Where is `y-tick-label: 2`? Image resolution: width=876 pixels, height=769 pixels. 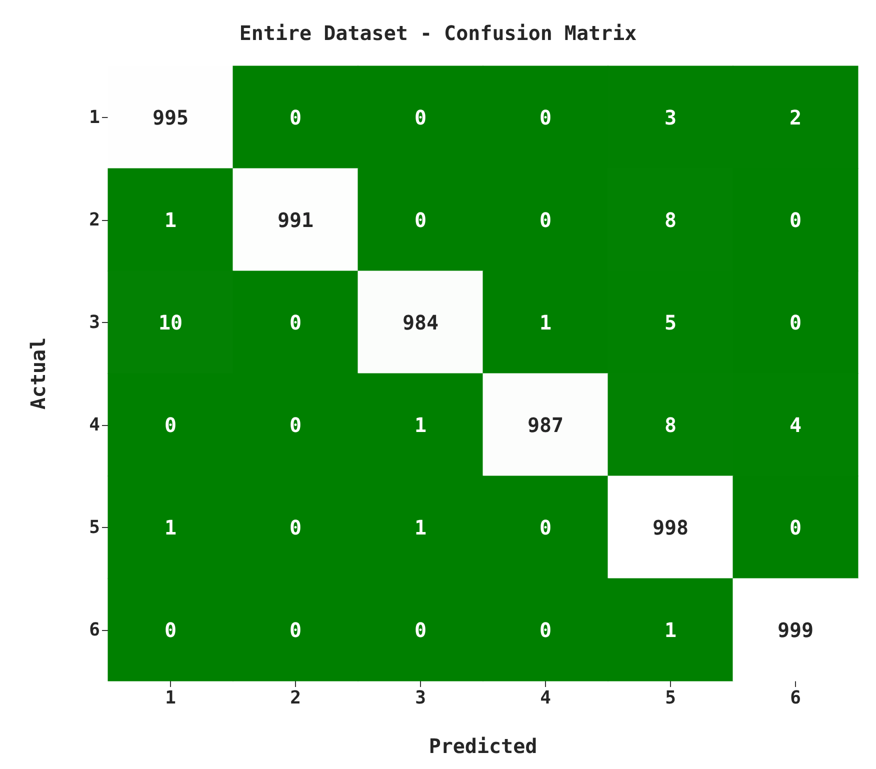
y-tick-label: 2 is located at coordinates (94, 219).